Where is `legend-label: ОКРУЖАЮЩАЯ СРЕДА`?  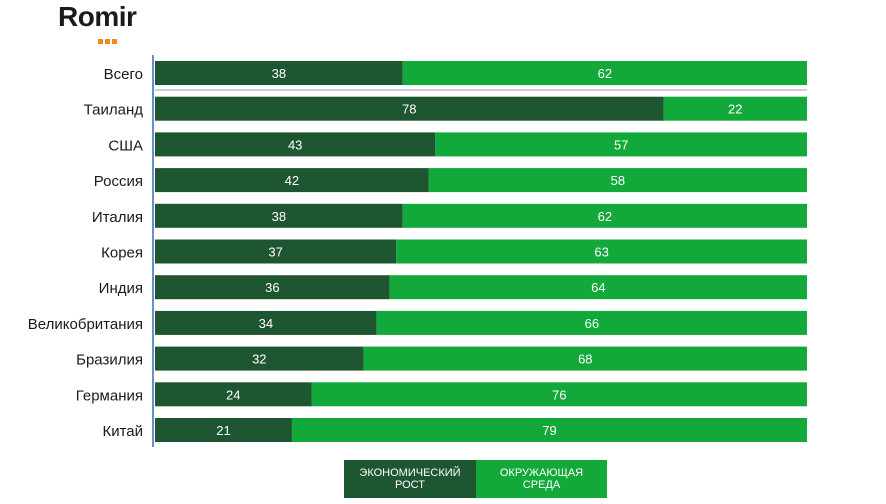
legend-label: ОКРУЖАЮЩАЯ СРЕДА is located at coordinates (541, 479).